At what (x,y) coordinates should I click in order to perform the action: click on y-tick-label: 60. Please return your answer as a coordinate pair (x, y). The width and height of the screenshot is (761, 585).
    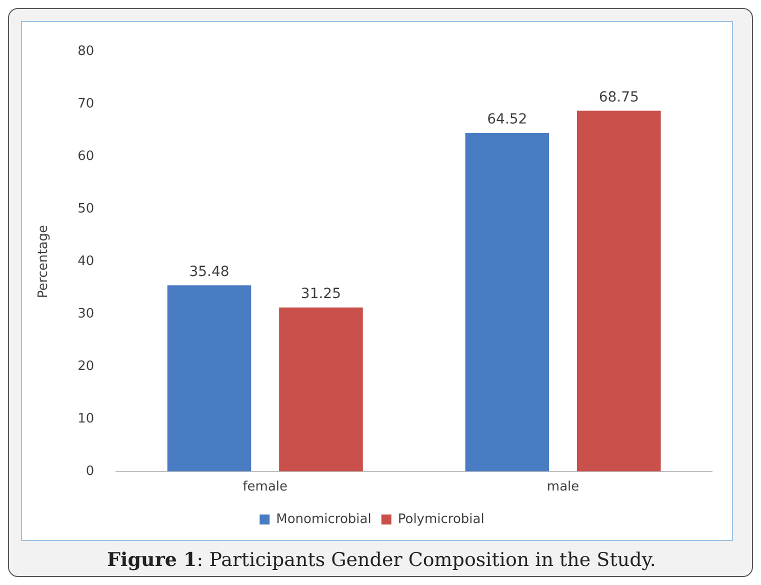
    Looking at the image, I should click on (86, 156).